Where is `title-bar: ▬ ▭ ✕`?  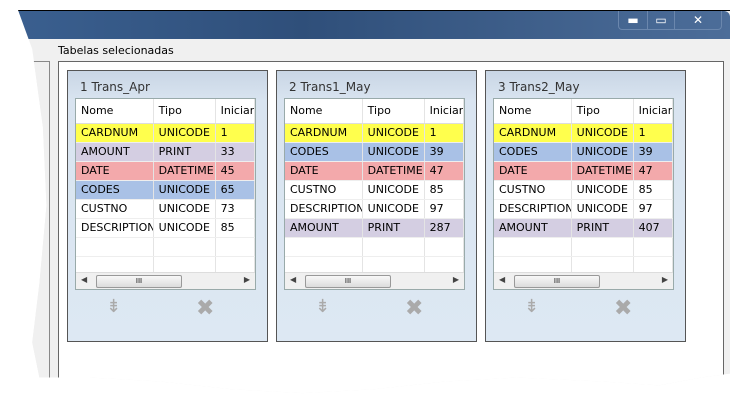 title-bar: ▬ ▭ ✕ is located at coordinates (374, 25).